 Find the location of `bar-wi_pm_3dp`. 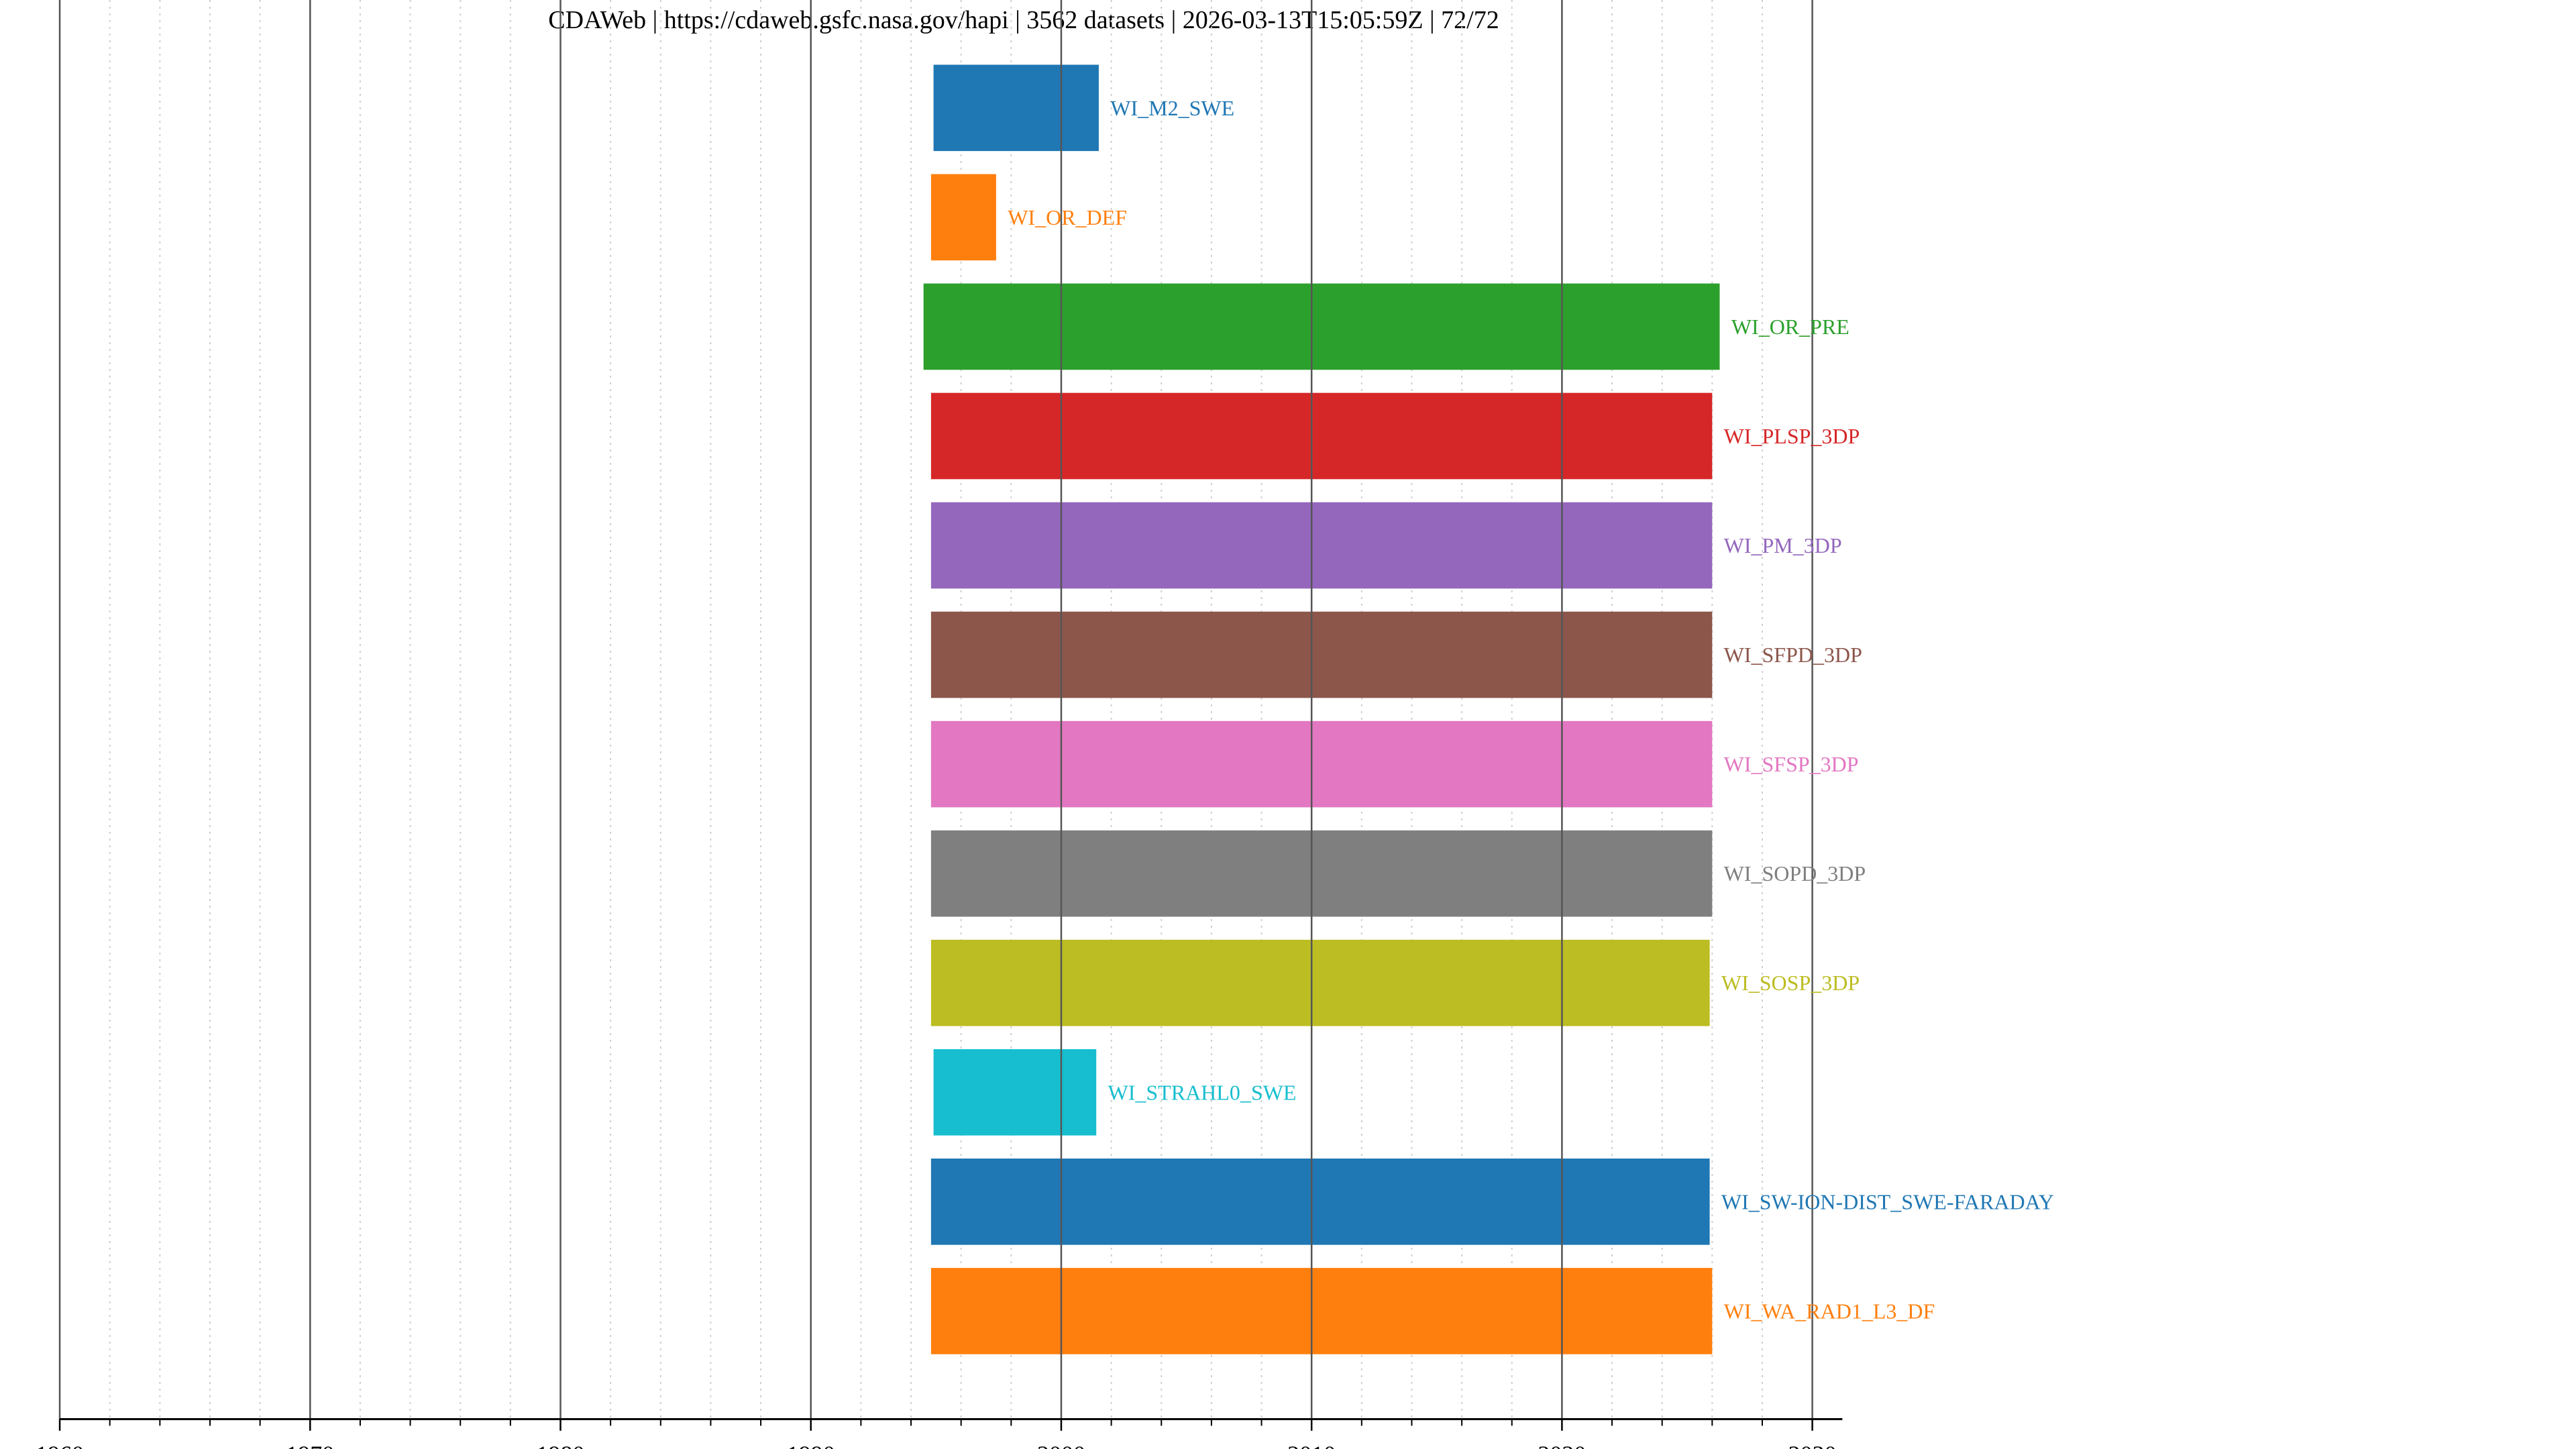

bar-wi_pm_3dp is located at coordinates (1321, 545).